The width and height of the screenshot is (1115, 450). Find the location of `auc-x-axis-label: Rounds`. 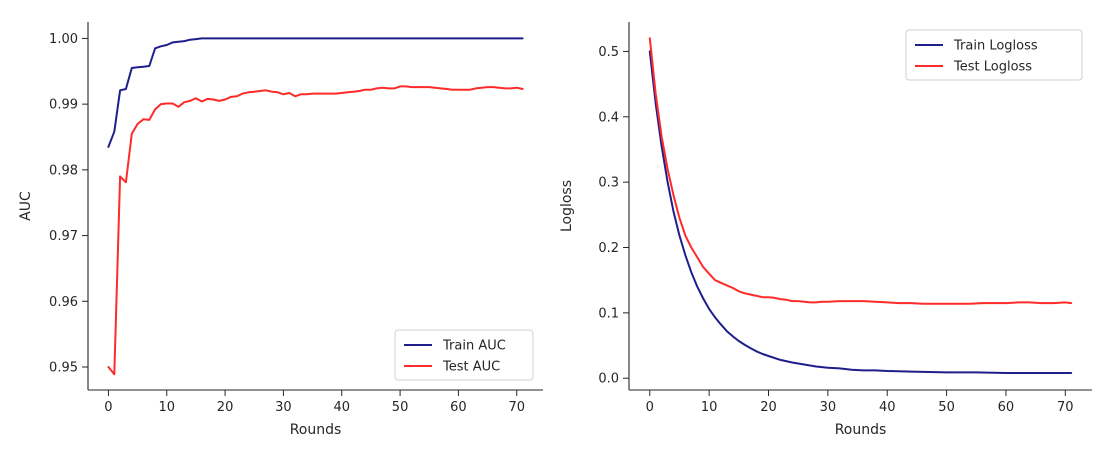

auc-x-axis-label: Rounds is located at coordinates (316, 430).